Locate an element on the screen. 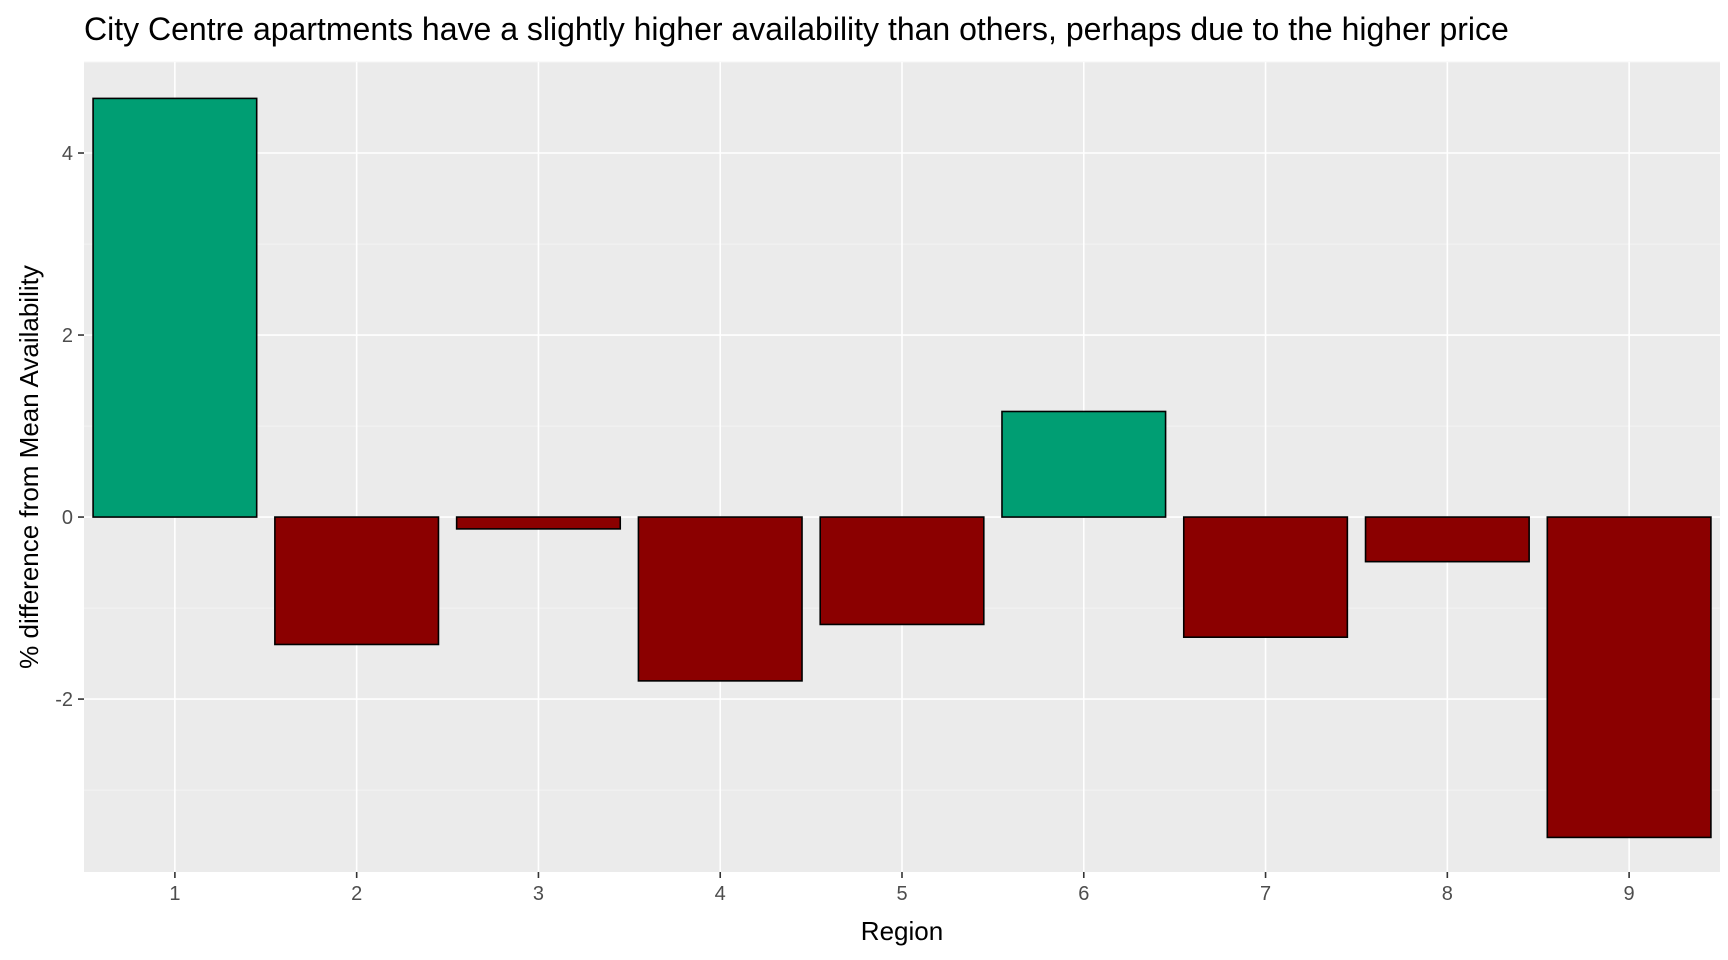 The image size is (1728, 960). y-tick-label: 4 is located at coordinates (67, 154).